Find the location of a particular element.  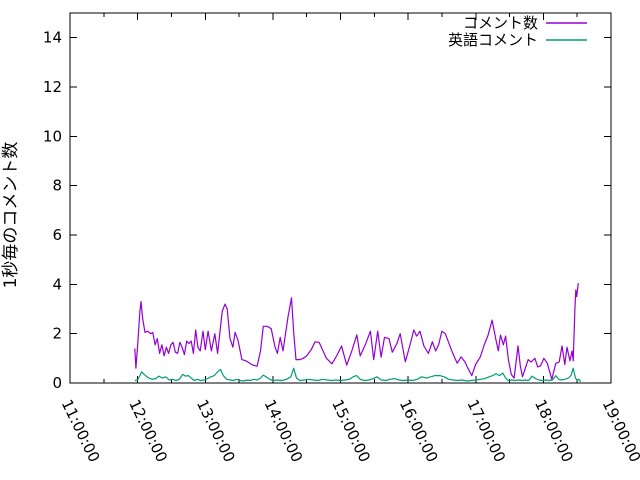

y-tick-label: 8 is located at coordinates (57, 186).